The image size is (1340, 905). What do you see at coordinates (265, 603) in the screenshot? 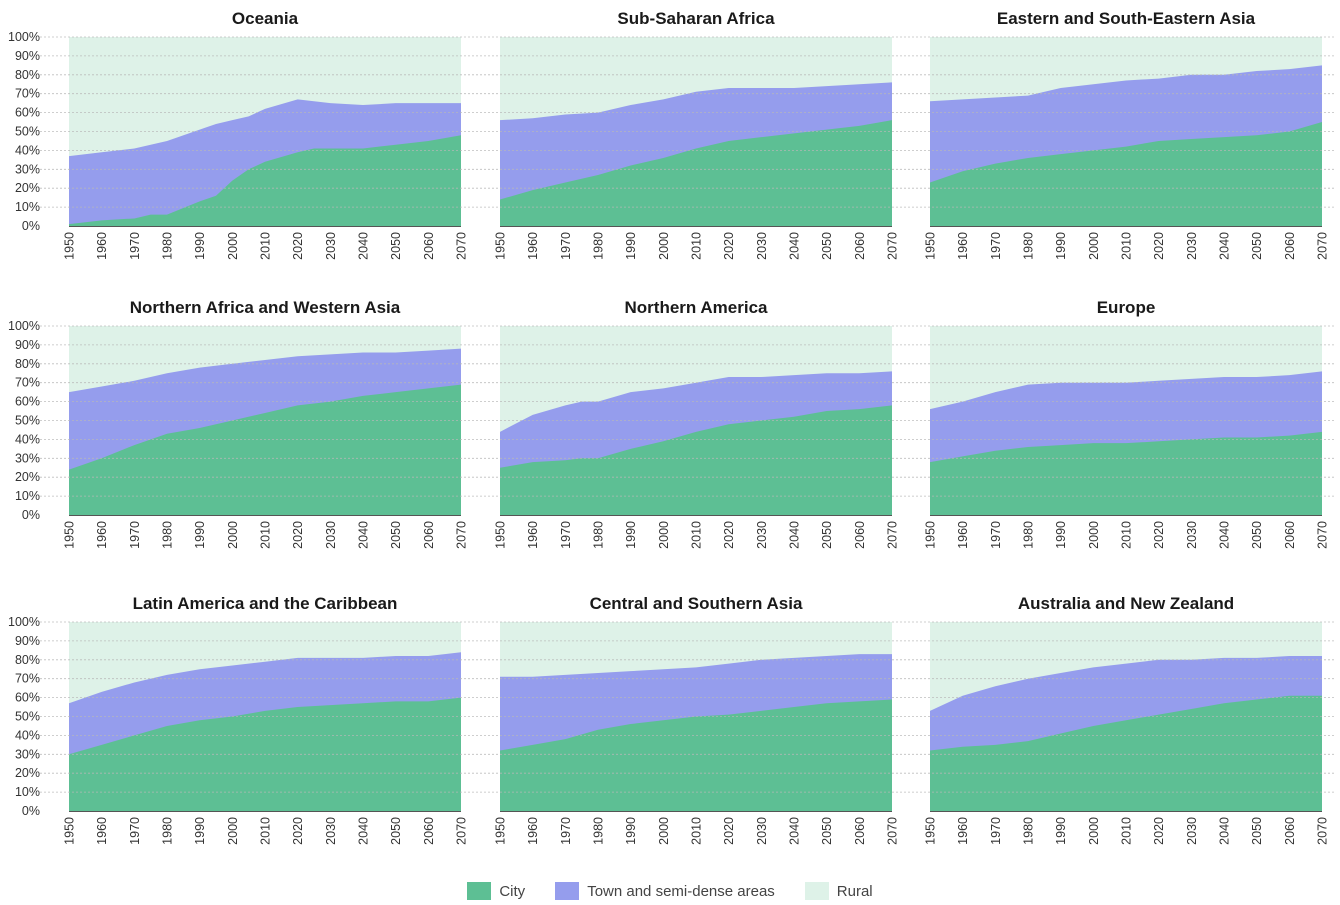
I see `panel-title: Latin America and the Caribbean` at bounding box center [265, 603].